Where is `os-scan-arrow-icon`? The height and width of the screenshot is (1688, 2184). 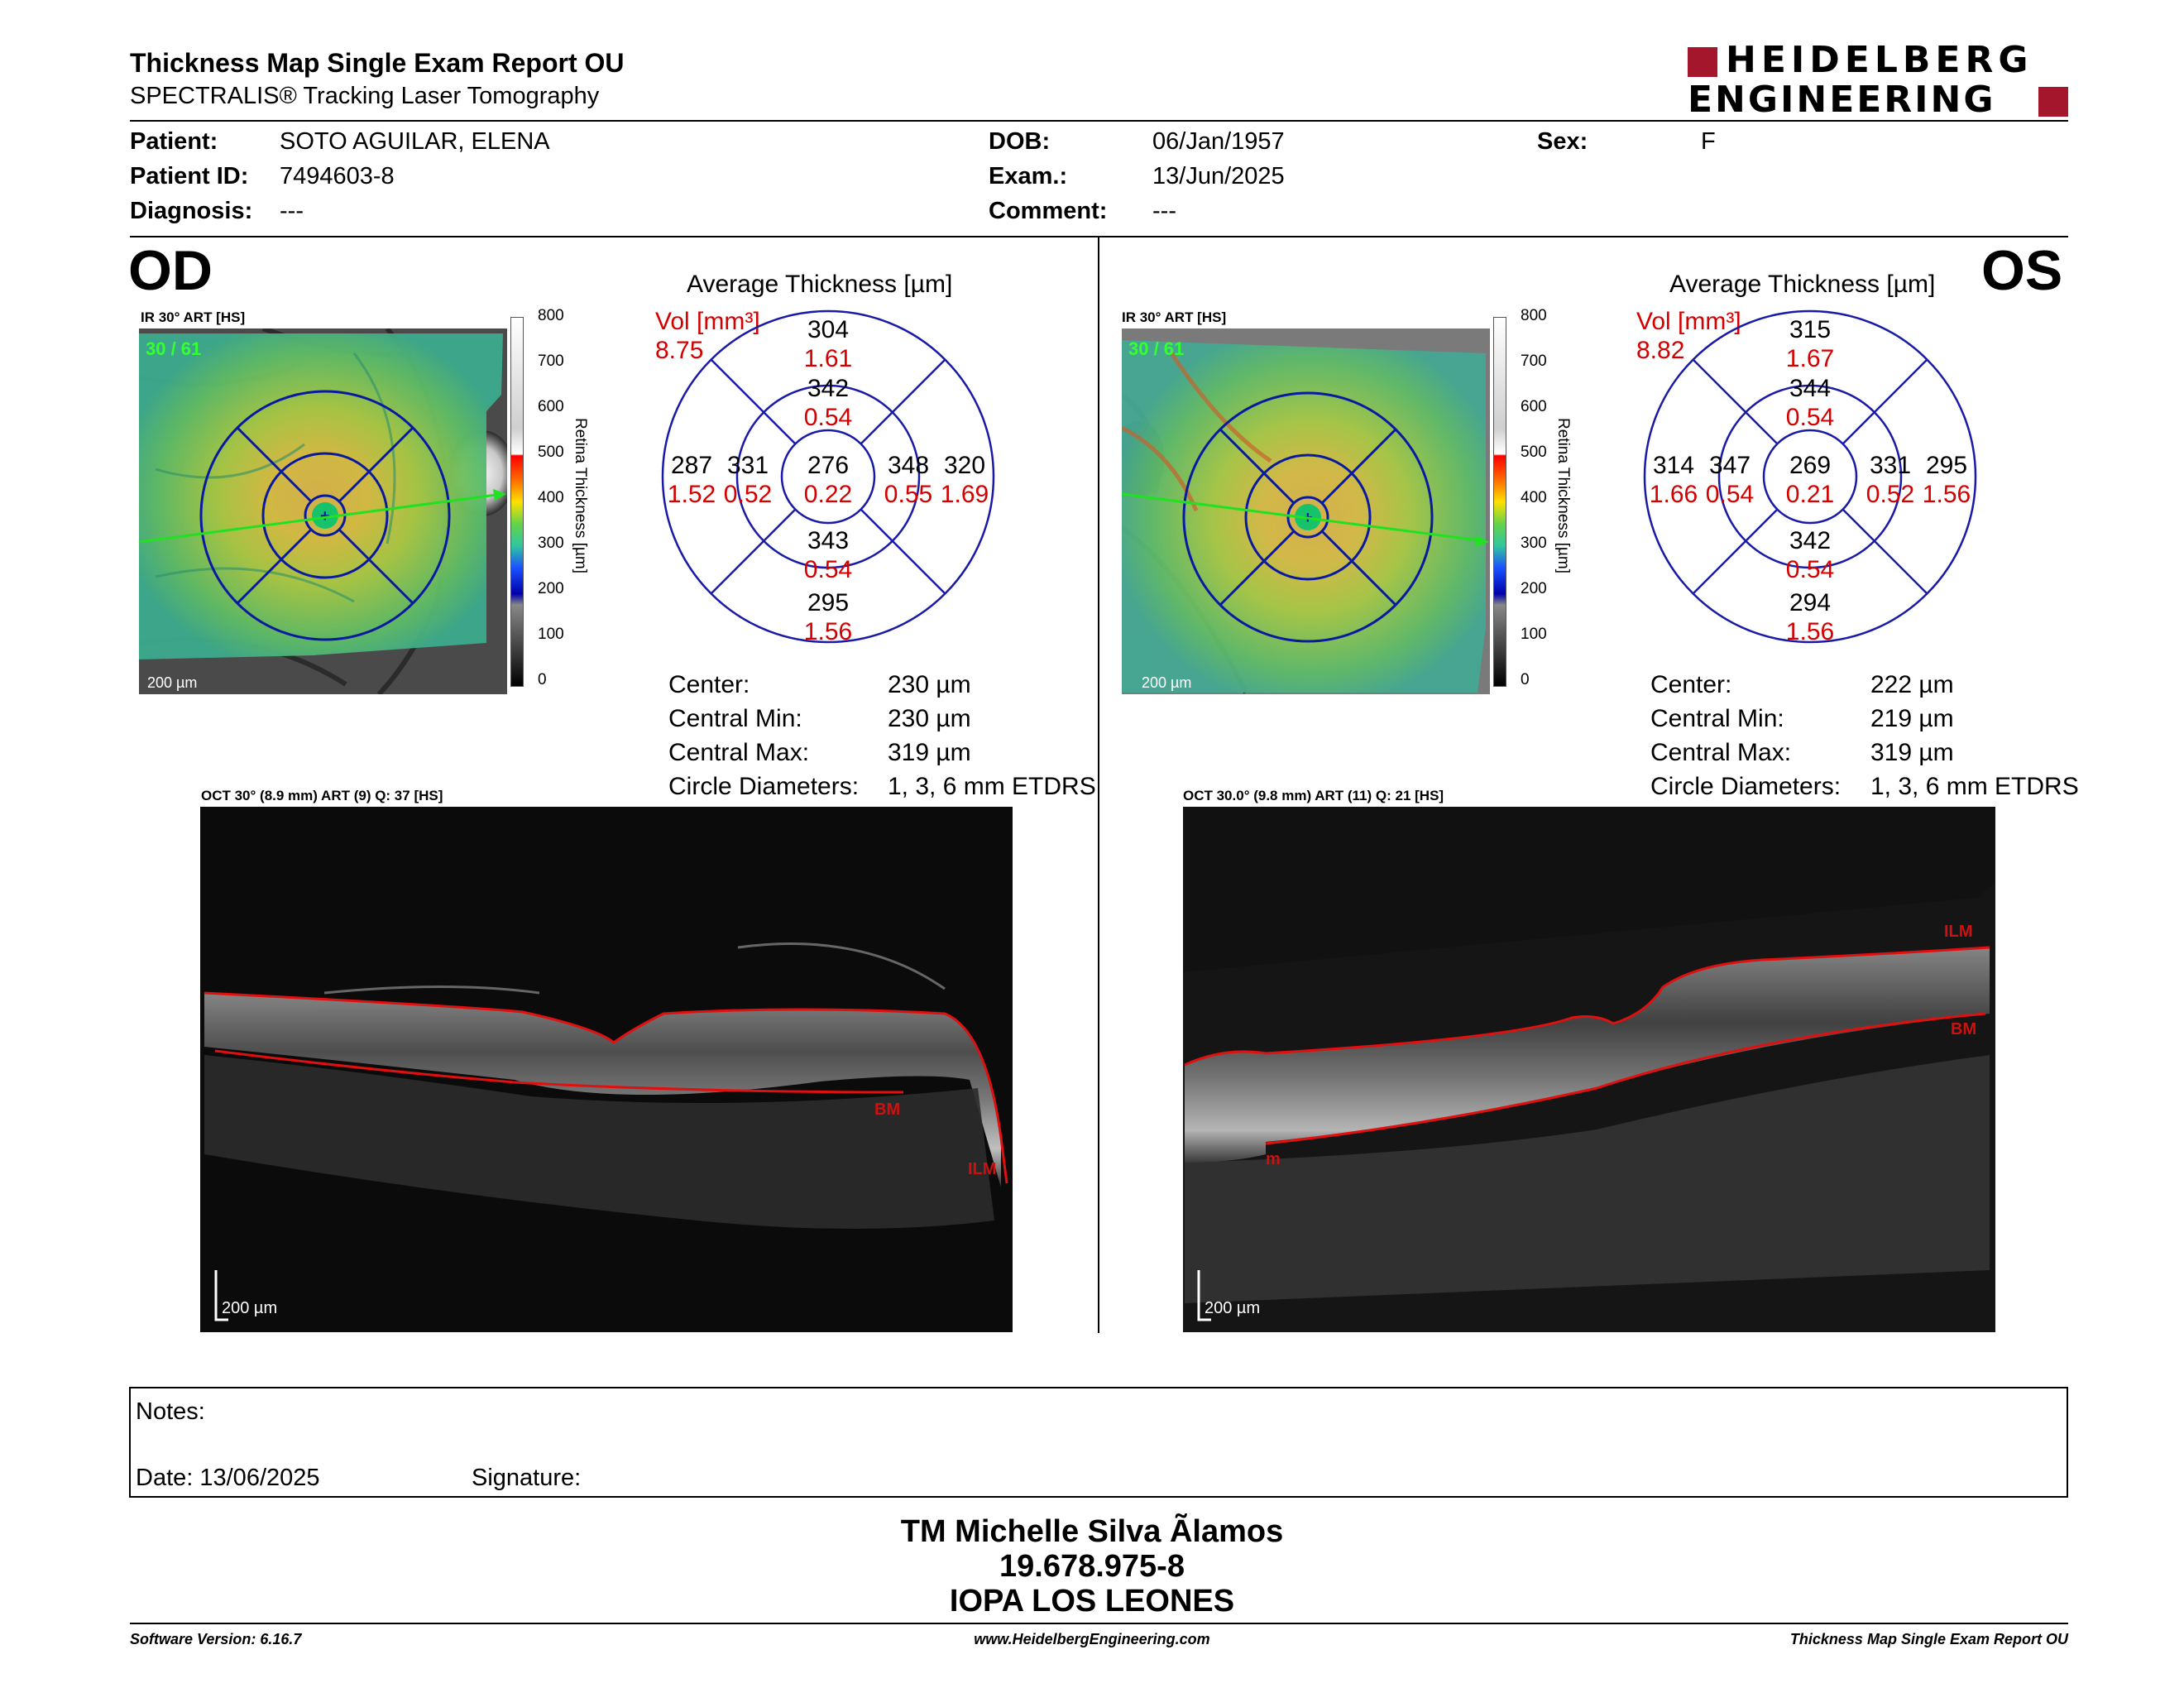
os-scan-arrow-icon is located at coordinates (1482, 541).